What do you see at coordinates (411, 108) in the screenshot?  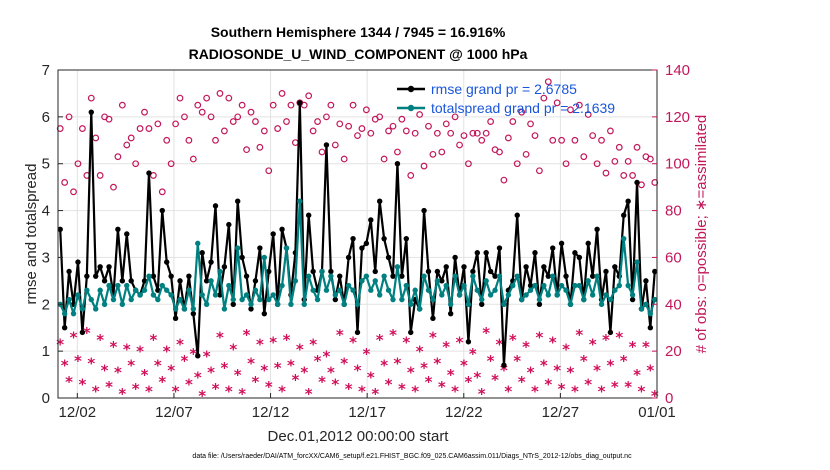 I see `legend-spread-marker` at bounding box center [411, 108].